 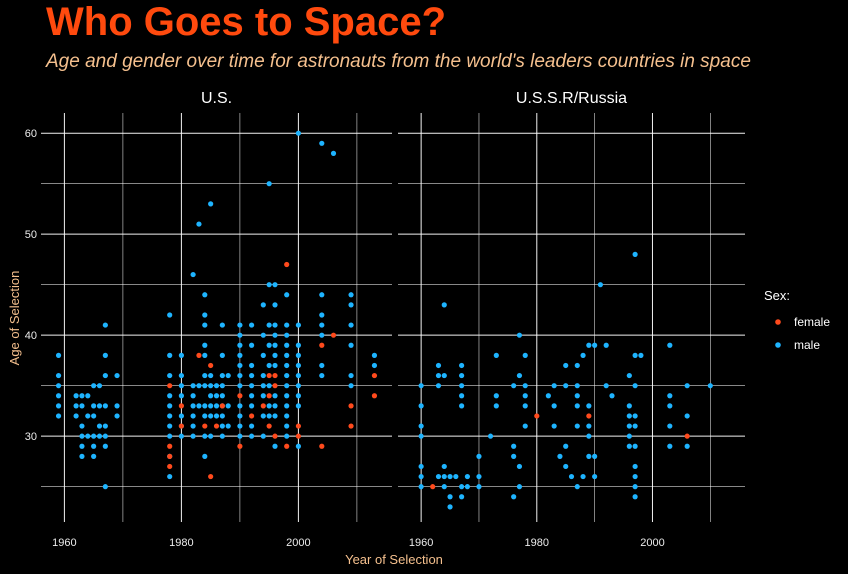 What do you see at coordinates (414, 98) in the screenshot?
I see `panel-strips: U.S. U.S.S.R/Russia` at bounding box center [414, 98].